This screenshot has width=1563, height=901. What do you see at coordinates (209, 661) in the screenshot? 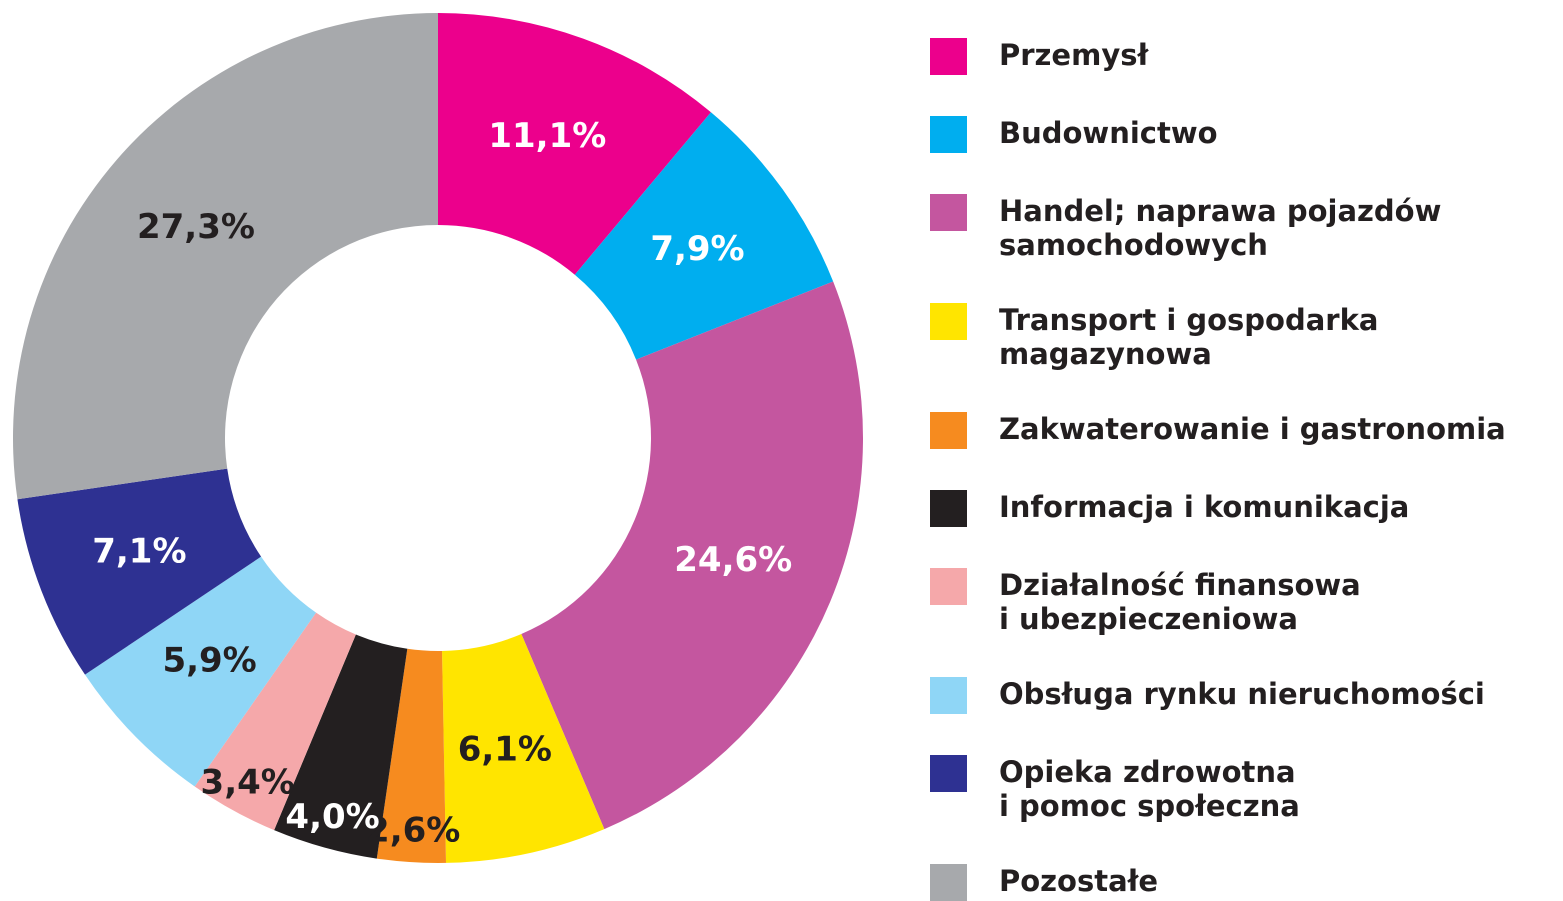
I see `data-label: 5,9%` at bounding box center [209, 661].